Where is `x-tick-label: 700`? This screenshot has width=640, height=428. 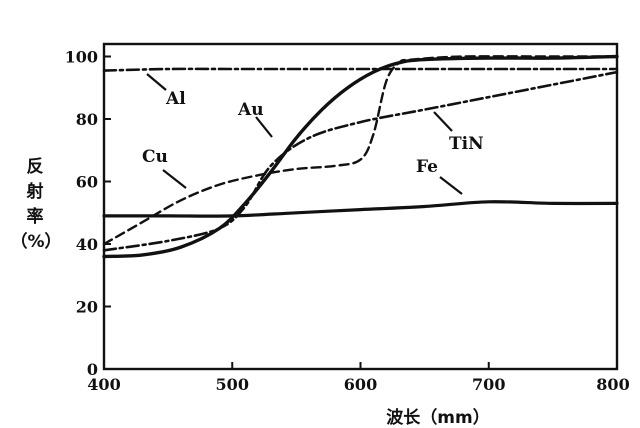 x-tick-label: 700 is located at coordinates (488, 384).